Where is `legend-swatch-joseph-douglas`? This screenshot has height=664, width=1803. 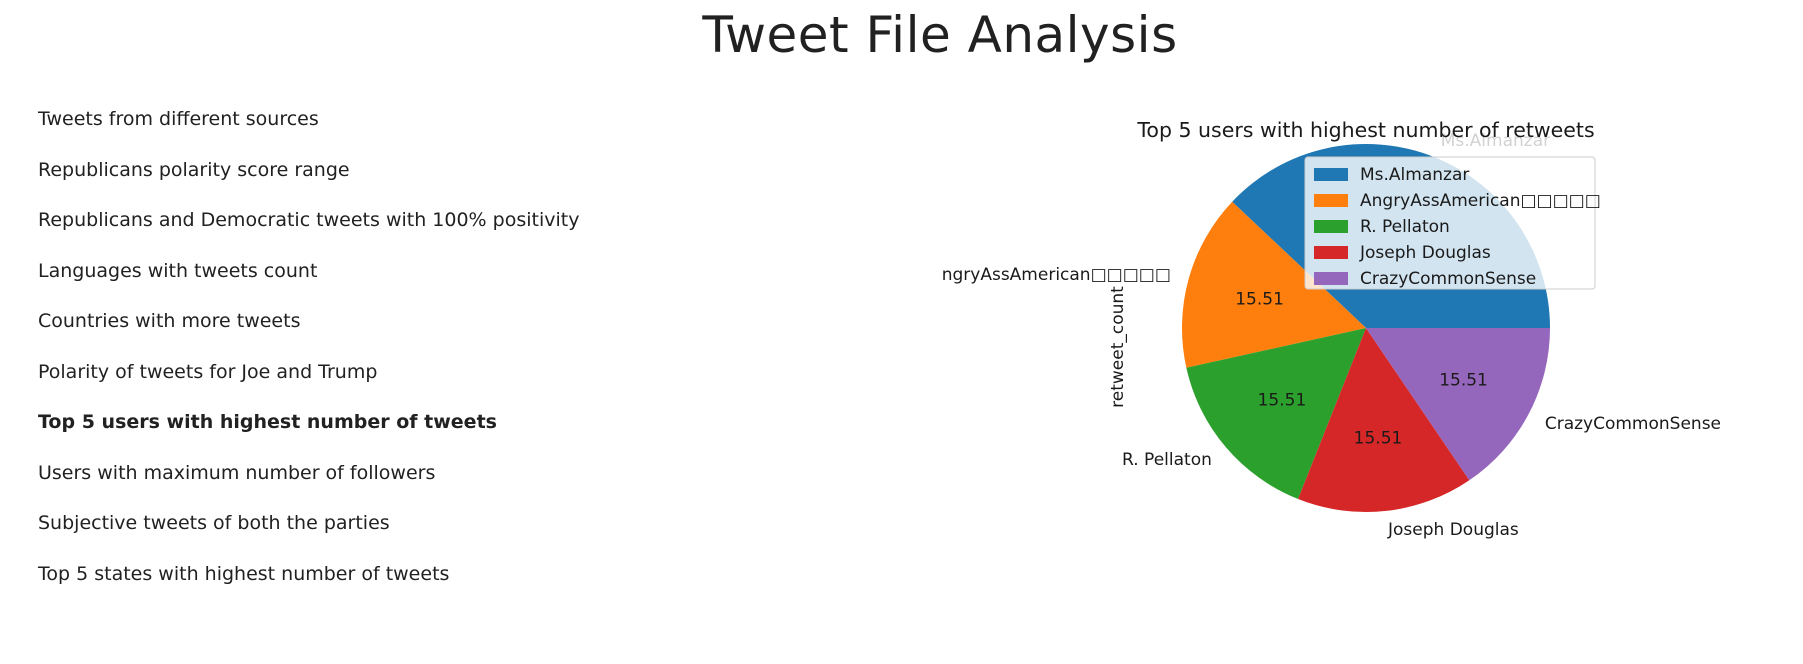 legend-swatch-joseph-douglas is located at coordinates (1331, 252).